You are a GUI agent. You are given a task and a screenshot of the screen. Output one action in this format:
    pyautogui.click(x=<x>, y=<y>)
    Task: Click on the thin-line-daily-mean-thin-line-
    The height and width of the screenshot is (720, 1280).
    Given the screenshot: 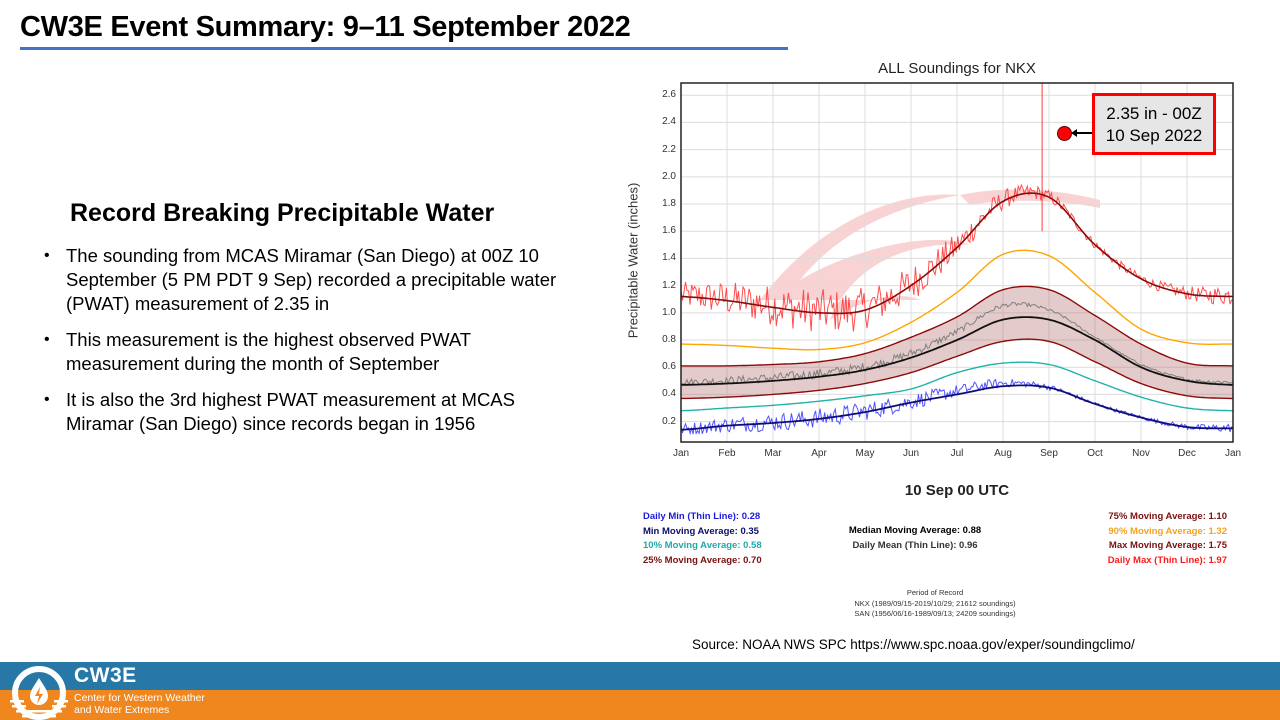 What is the action you would take?
    pyautogui.click(x=957, y=344)
    